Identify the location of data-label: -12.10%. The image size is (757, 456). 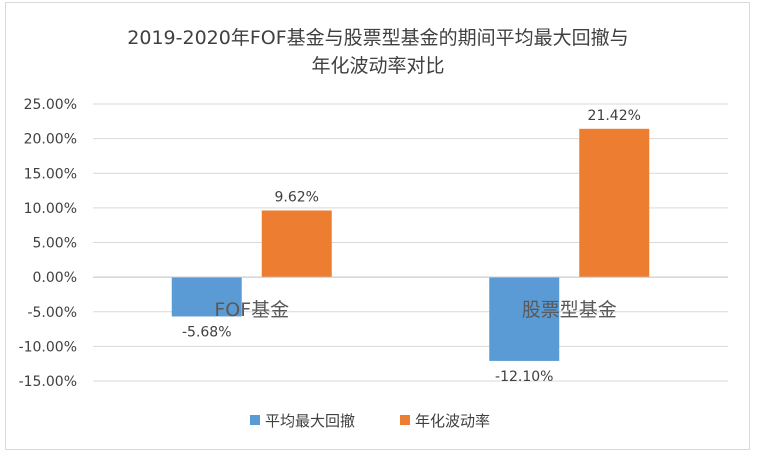
(524, 377).